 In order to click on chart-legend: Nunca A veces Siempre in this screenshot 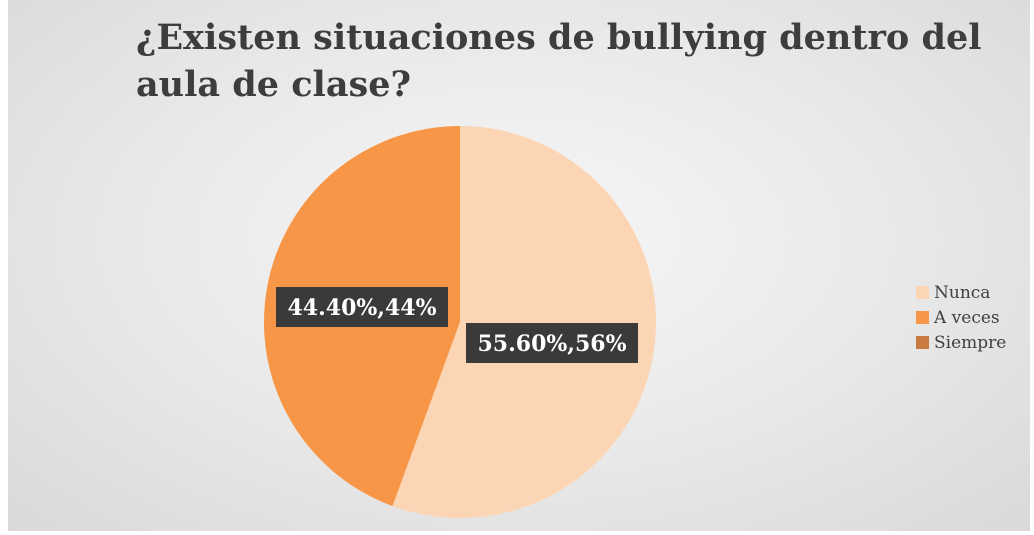, I will do `click(961, 317)`.